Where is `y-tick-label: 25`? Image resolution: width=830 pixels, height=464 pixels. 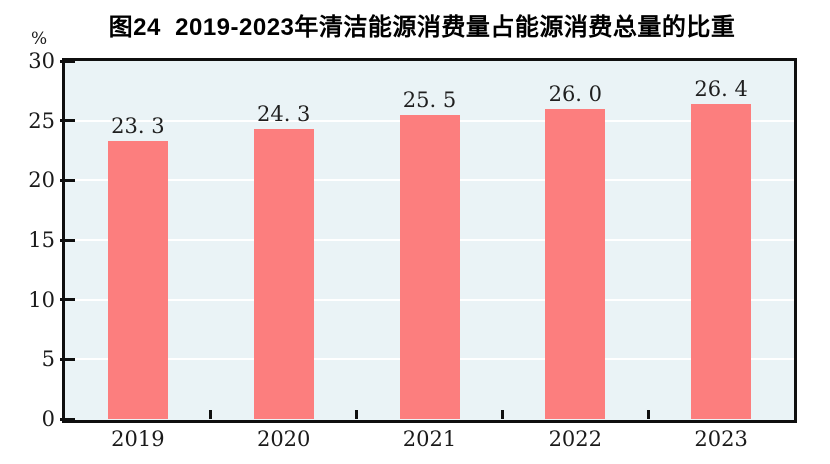
y-tick-label: 25 is located at coordinates (41, 120).